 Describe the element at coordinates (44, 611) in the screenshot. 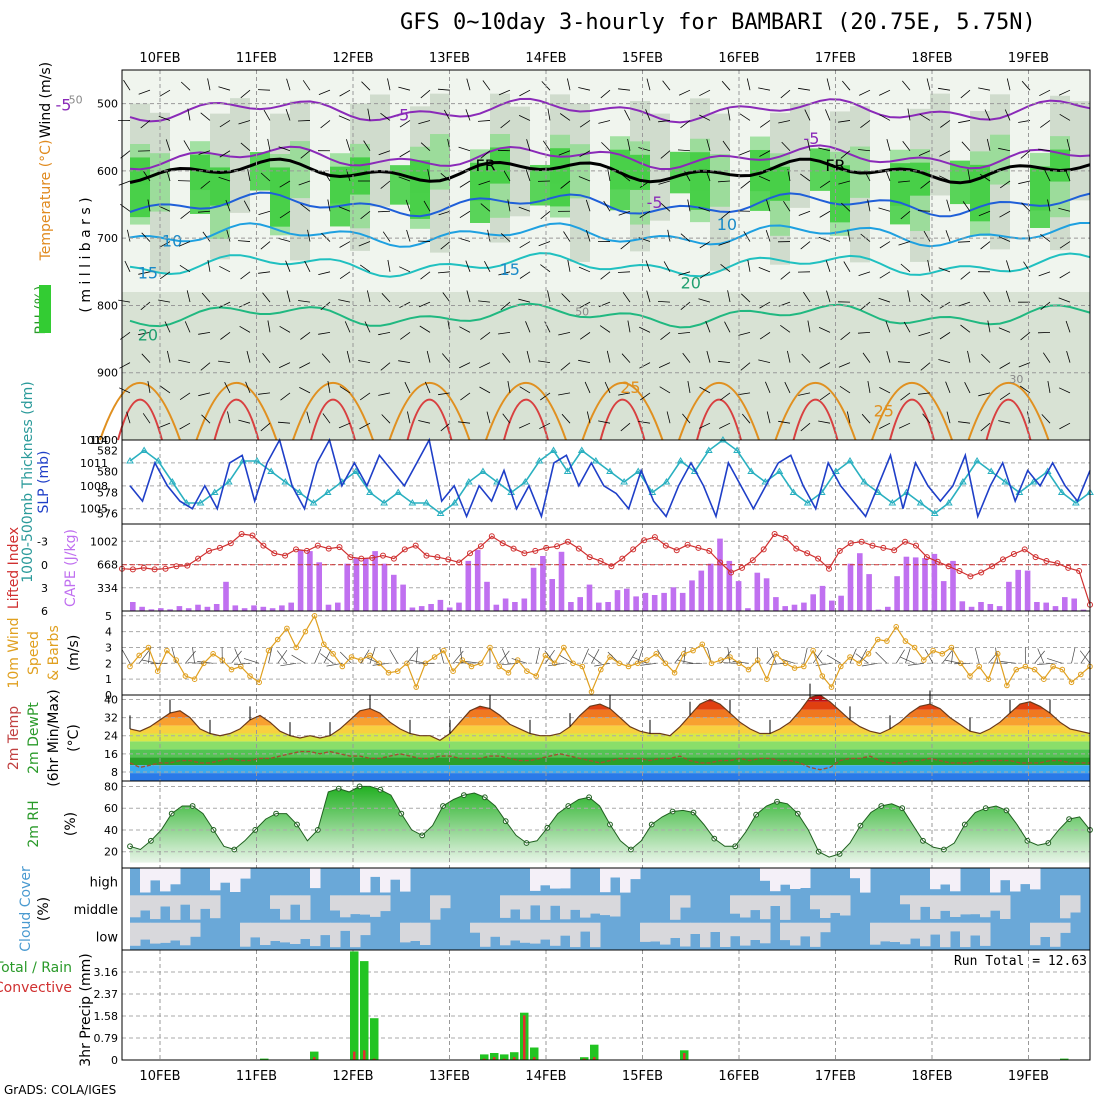

I see `lifted-tick: 6` at that location.